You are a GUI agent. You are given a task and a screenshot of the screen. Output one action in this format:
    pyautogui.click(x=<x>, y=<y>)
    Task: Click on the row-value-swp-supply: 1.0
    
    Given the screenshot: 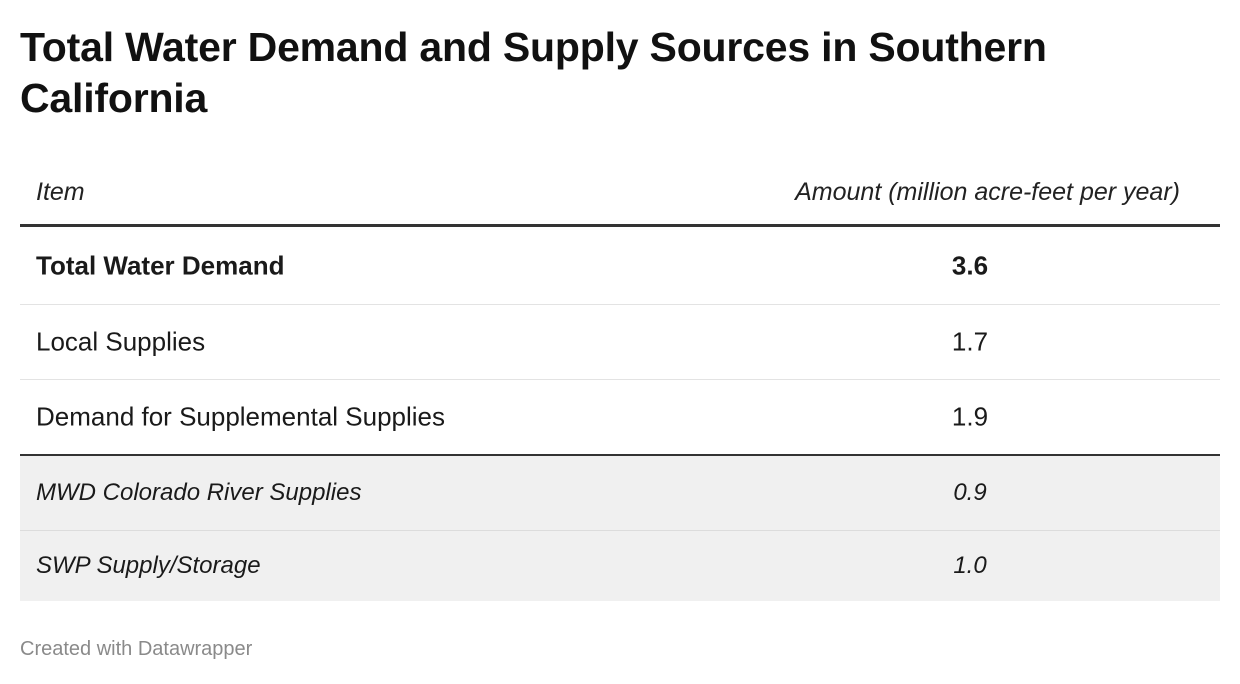 What is the action you would take?
    pyautogui.click(x=970, y=565)
    